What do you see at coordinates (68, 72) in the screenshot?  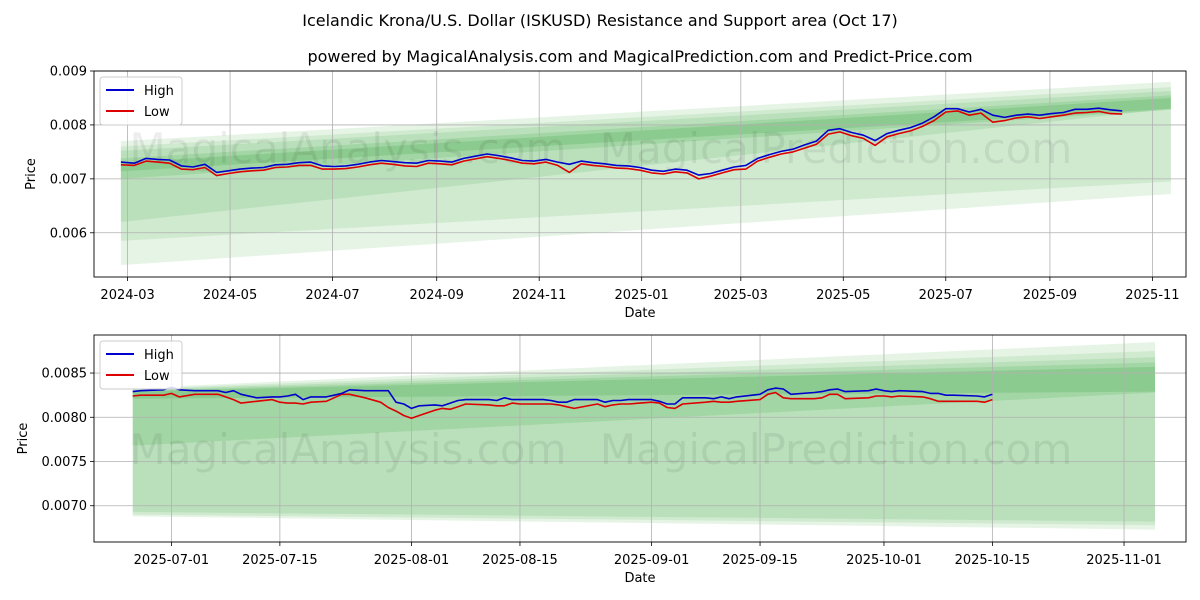 I see `y-tick-label: 0.009` at bounding box center [68, 72].